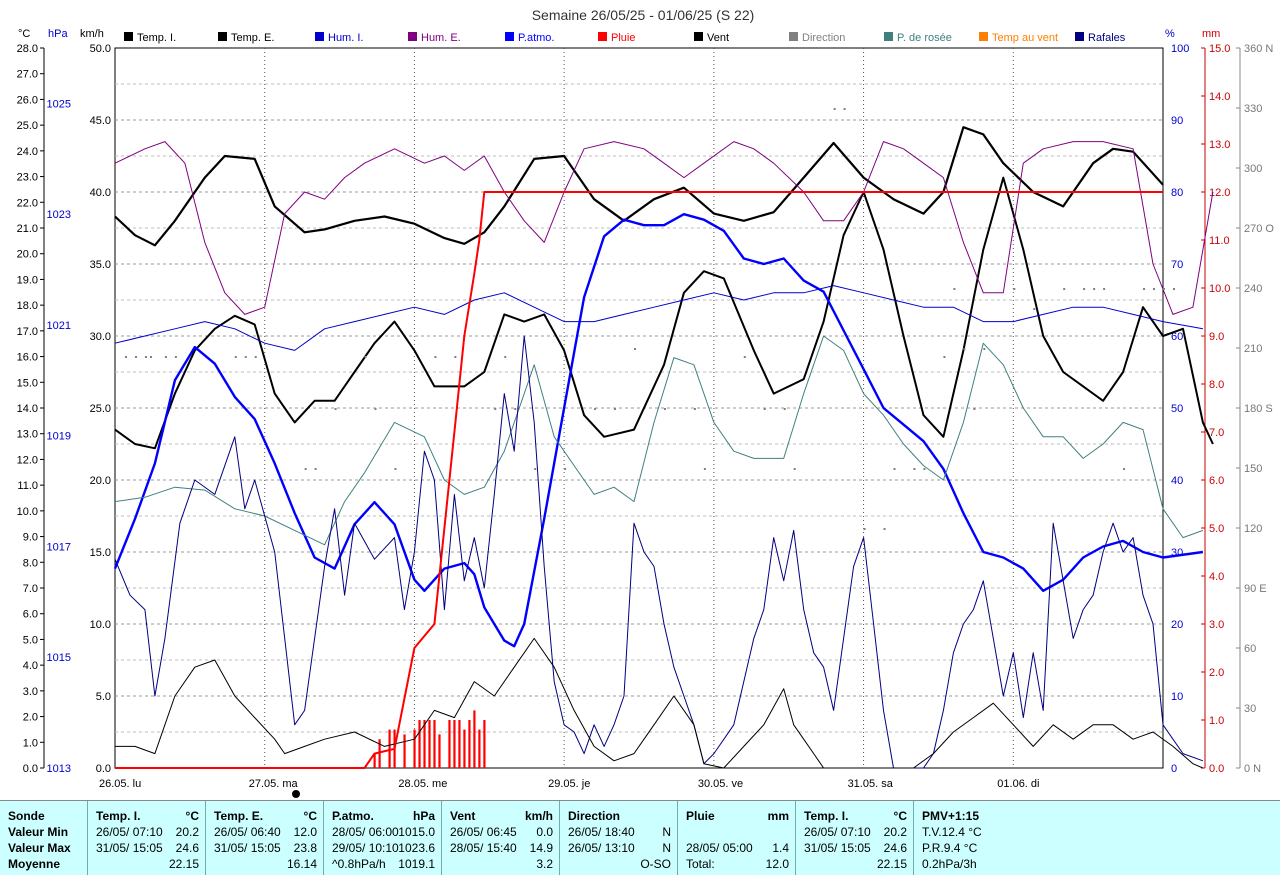 The image size is (1280, 875). I want to click on temp-tick-label: 21.0, so click(27, 229).